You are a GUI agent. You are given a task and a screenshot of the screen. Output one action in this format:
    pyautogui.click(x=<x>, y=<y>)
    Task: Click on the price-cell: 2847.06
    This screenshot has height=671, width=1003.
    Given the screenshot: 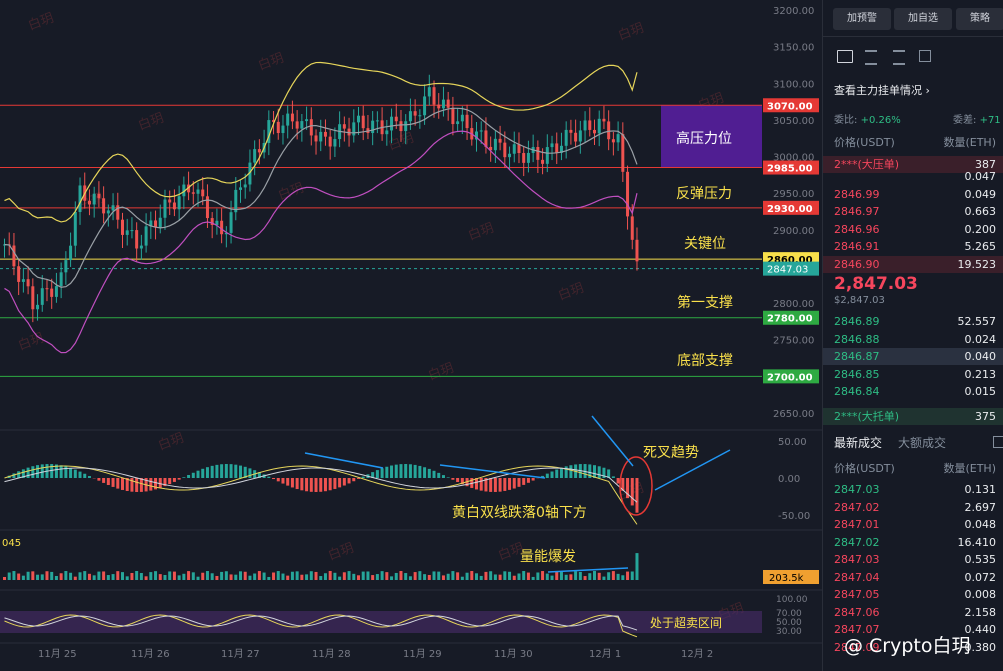 What is the action you would take?
    pyautogui.click(x=857, y=612)
    